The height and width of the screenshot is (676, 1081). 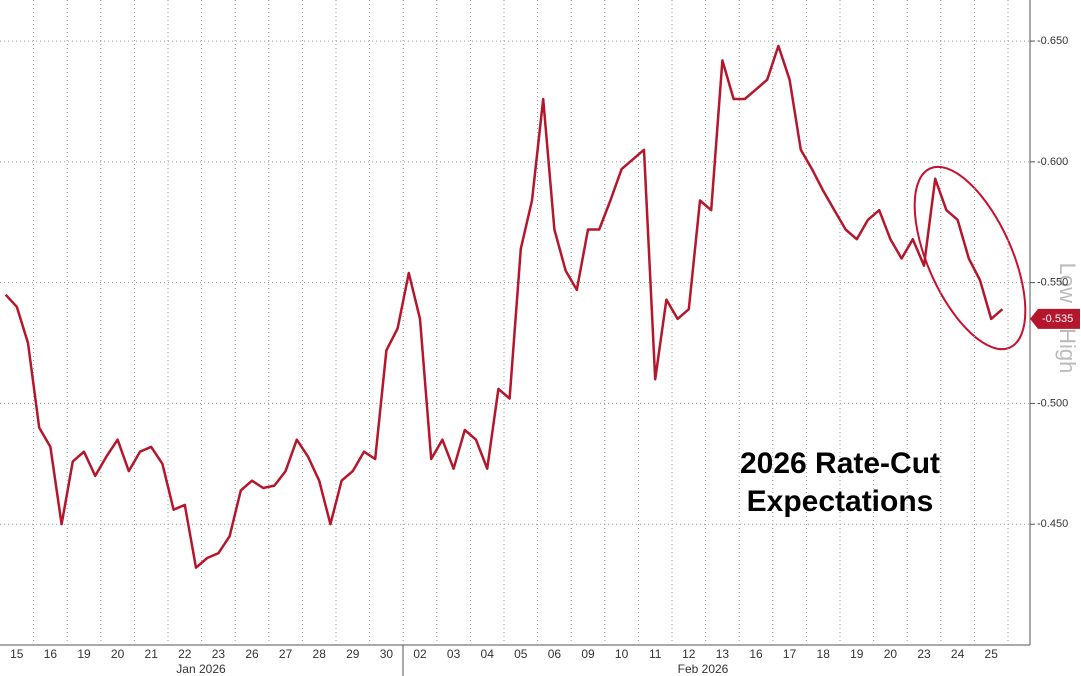 I want to click on x-tick-label: 13, so click(x=723, y=654).